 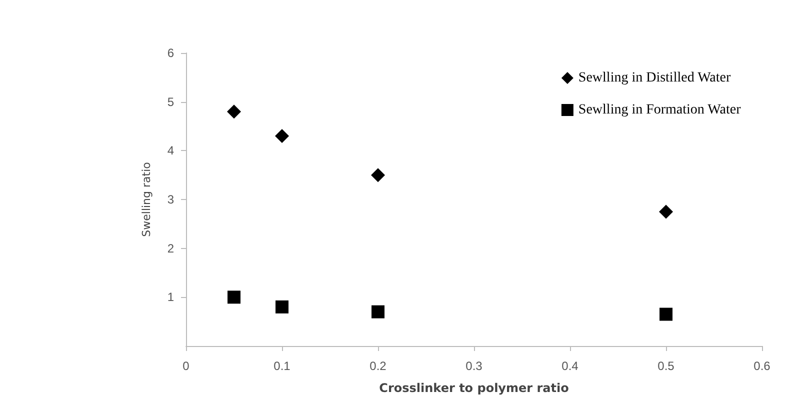 I want to click on y-tick-label: 2, so click(x=170, y=248).